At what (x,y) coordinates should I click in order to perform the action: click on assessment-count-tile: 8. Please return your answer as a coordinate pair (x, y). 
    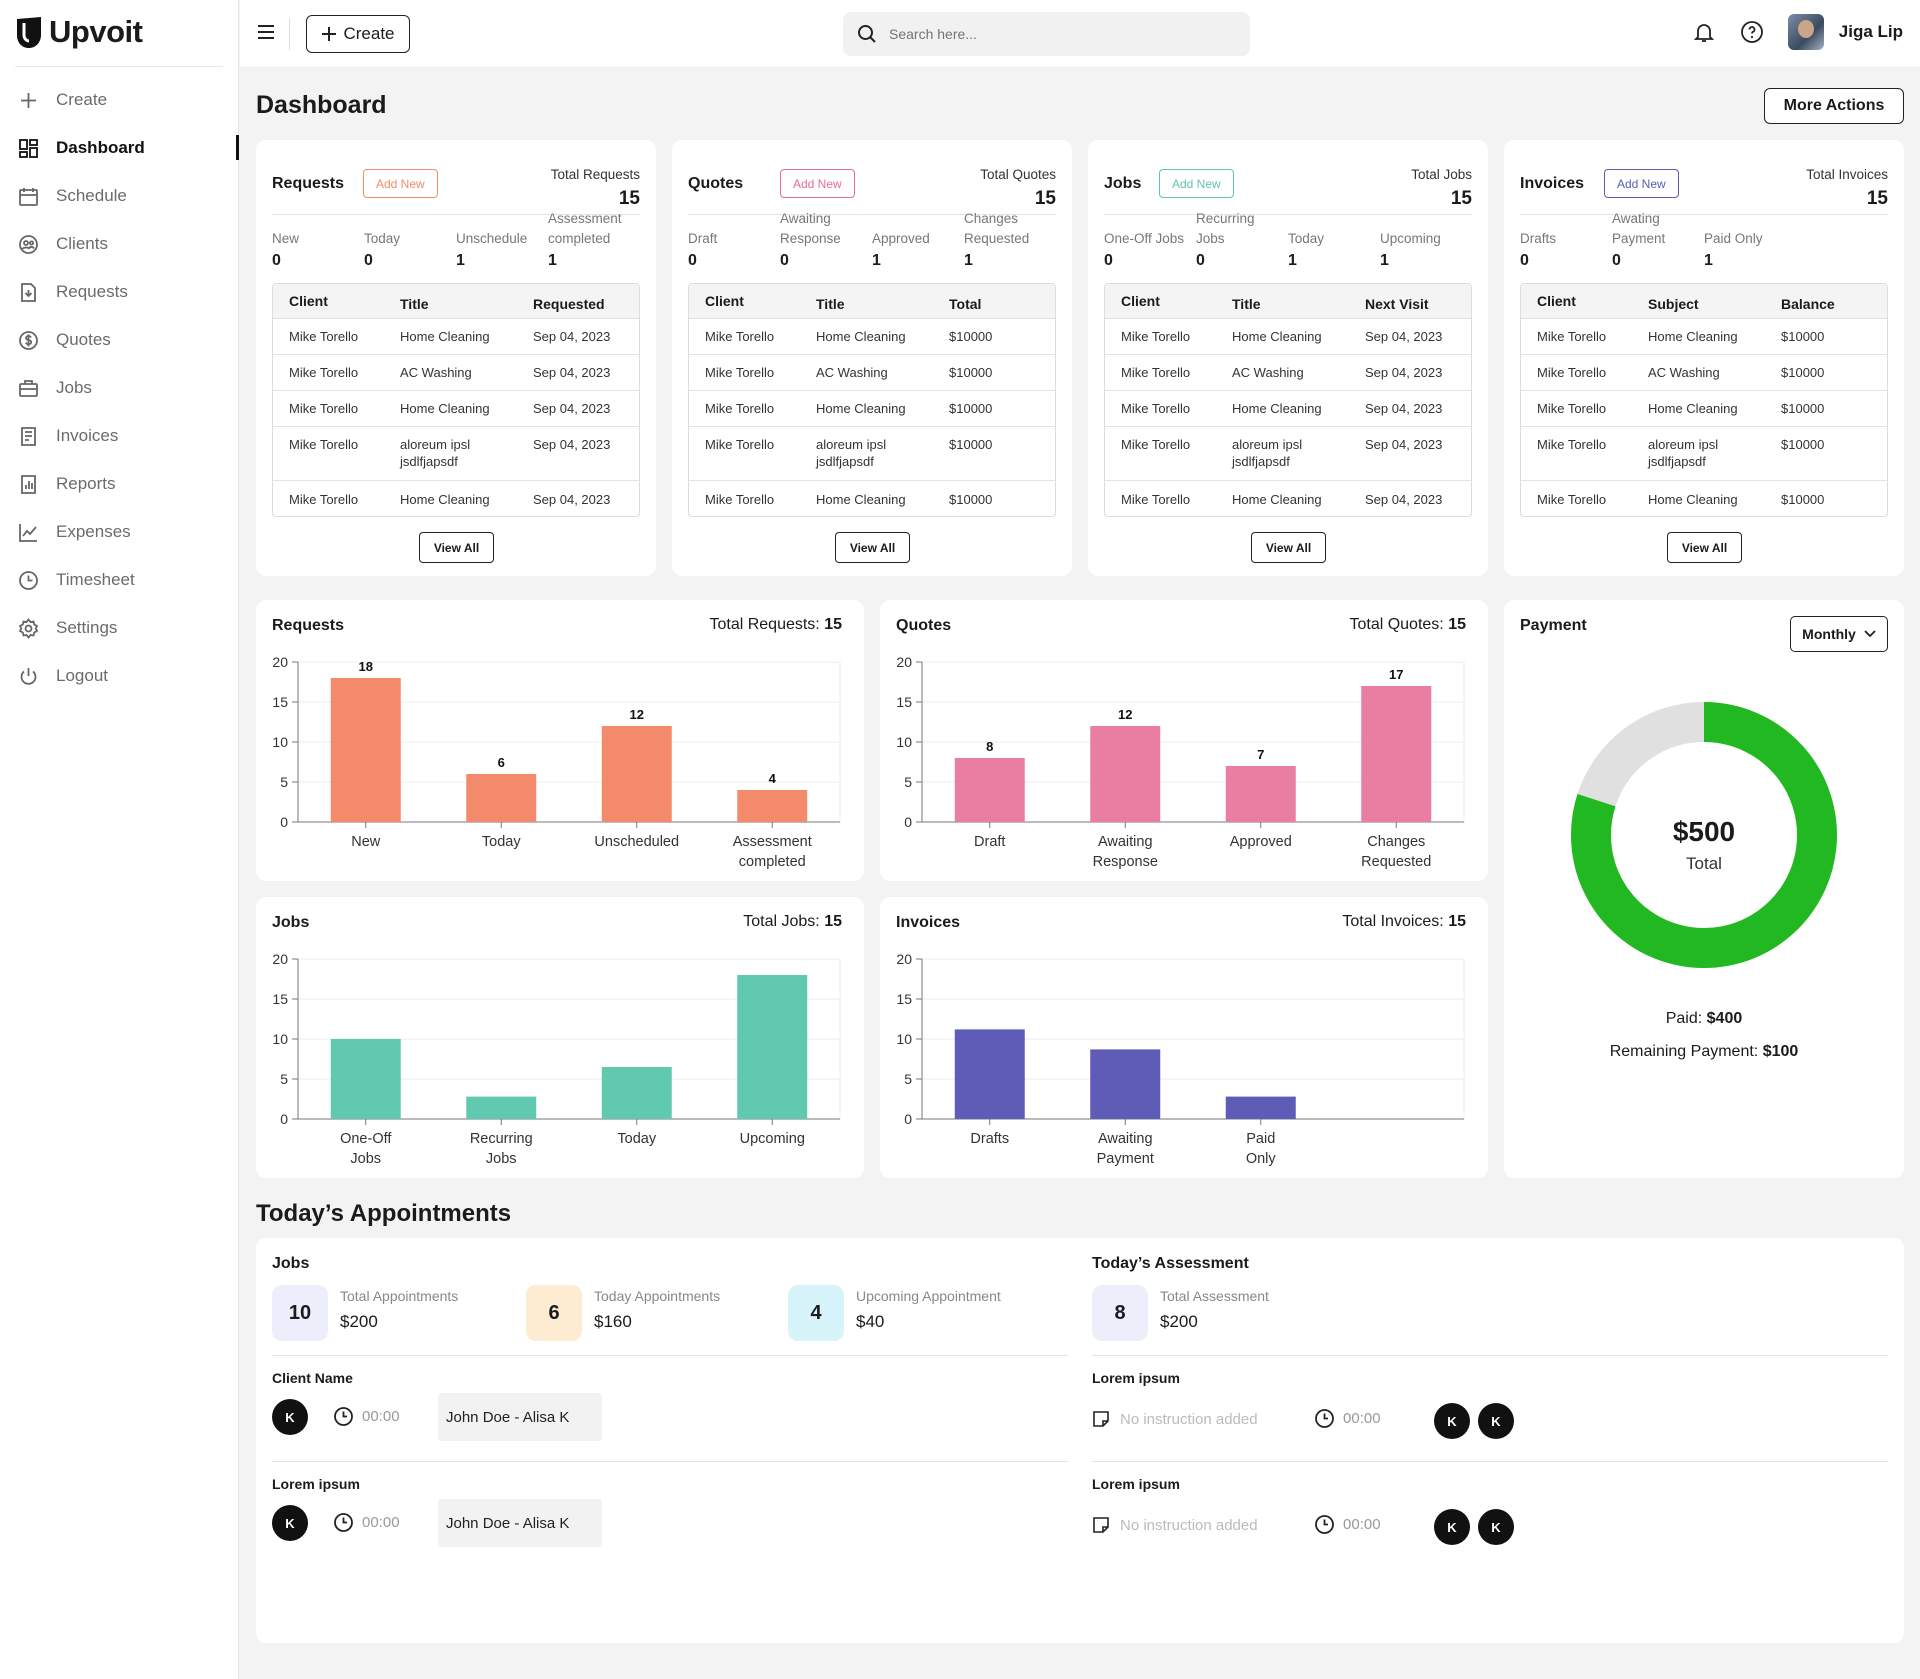
    Looking at the image, I should click on (1120, 1313).